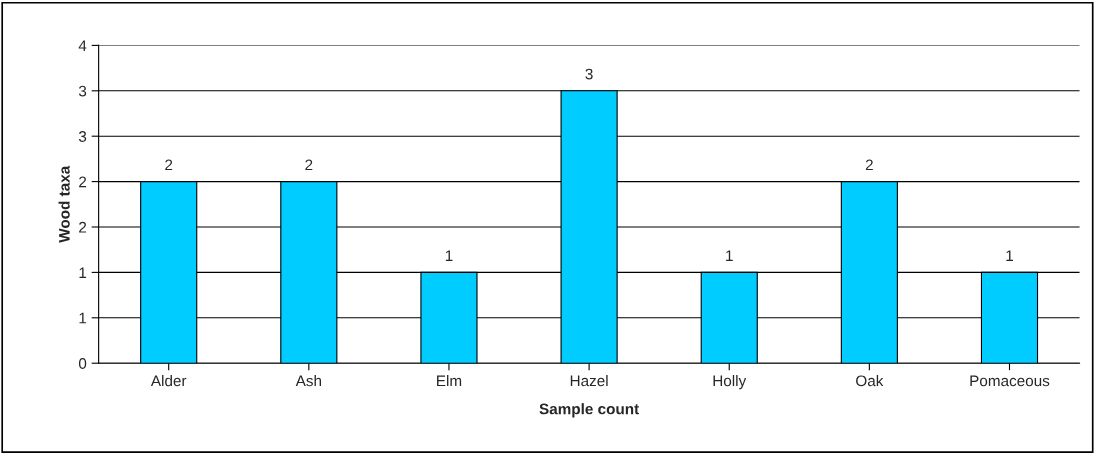 This screenshot has height=454, width=1096. I want to click on x-tick-label: Holly, so click(730, 382).